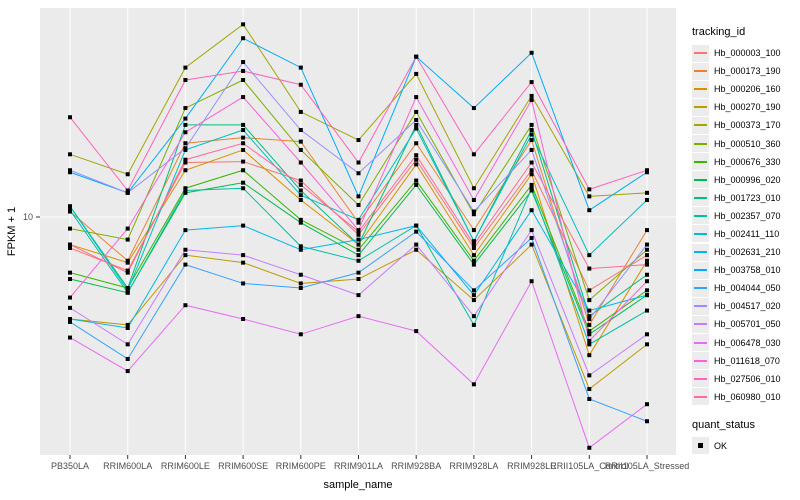 This screenshot has height=500, width=800. What do you see at coordinates (723, 424) in the screenshot?
I see `legend-title-quant-status: quant_status` at bounding box center [723, 424].